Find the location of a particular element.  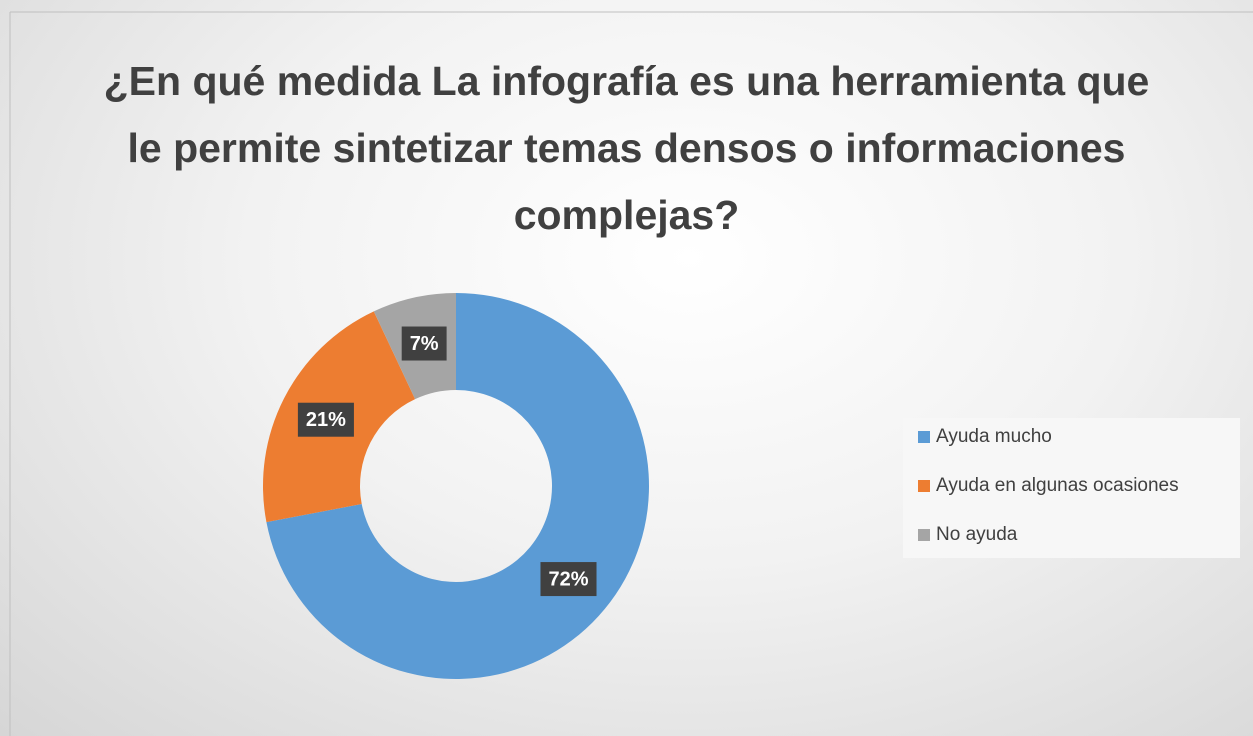

legend-label: No ayuda is located at coordinates (977, 534).